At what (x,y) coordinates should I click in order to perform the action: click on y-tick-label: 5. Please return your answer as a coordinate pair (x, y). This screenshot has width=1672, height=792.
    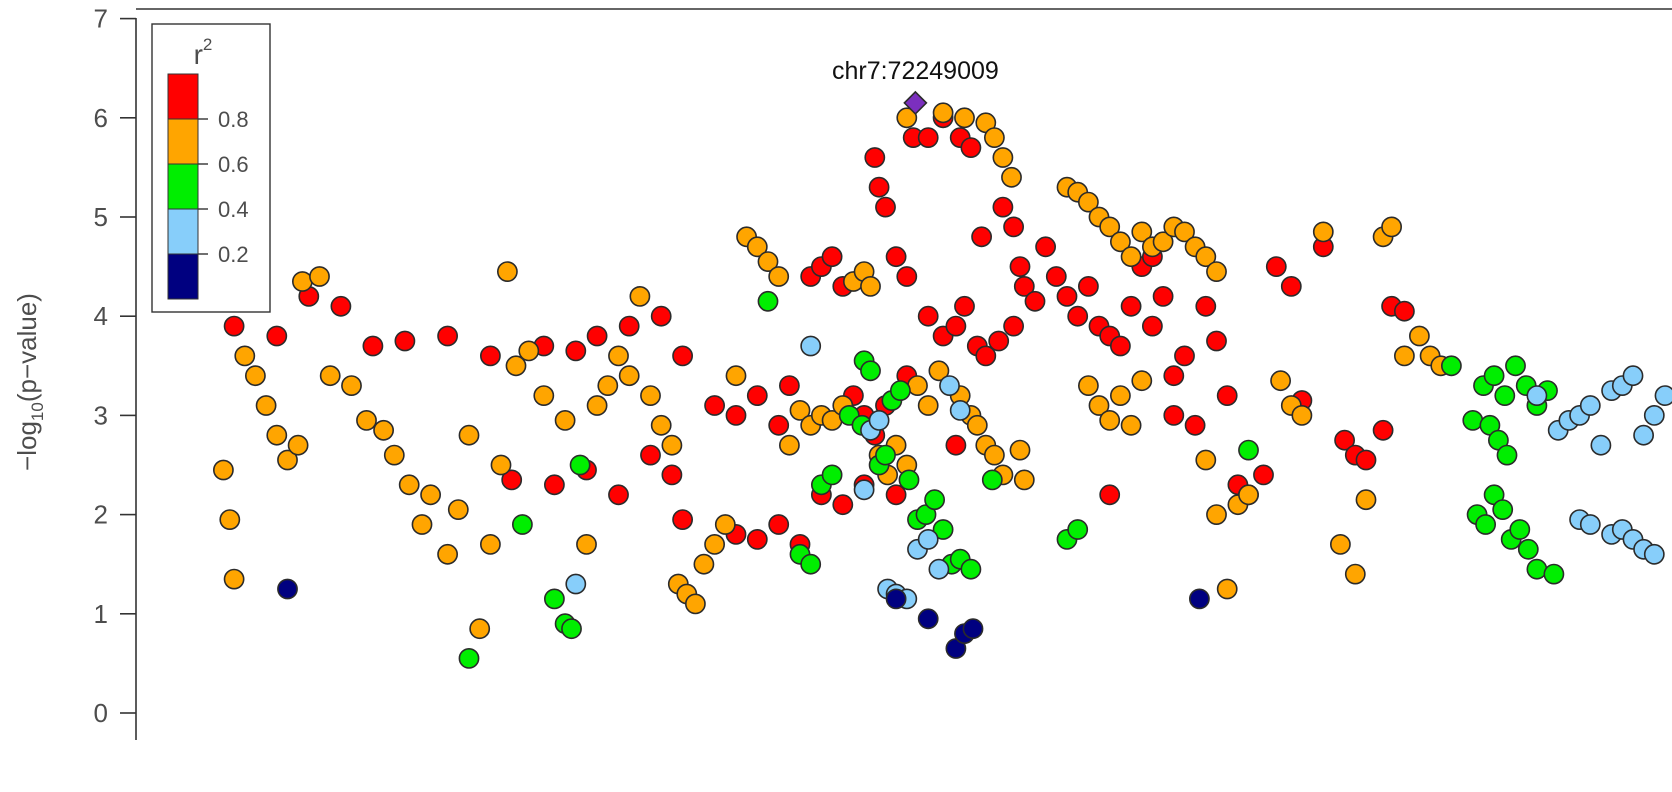
    Looking at the image, I should click on (101, 217).